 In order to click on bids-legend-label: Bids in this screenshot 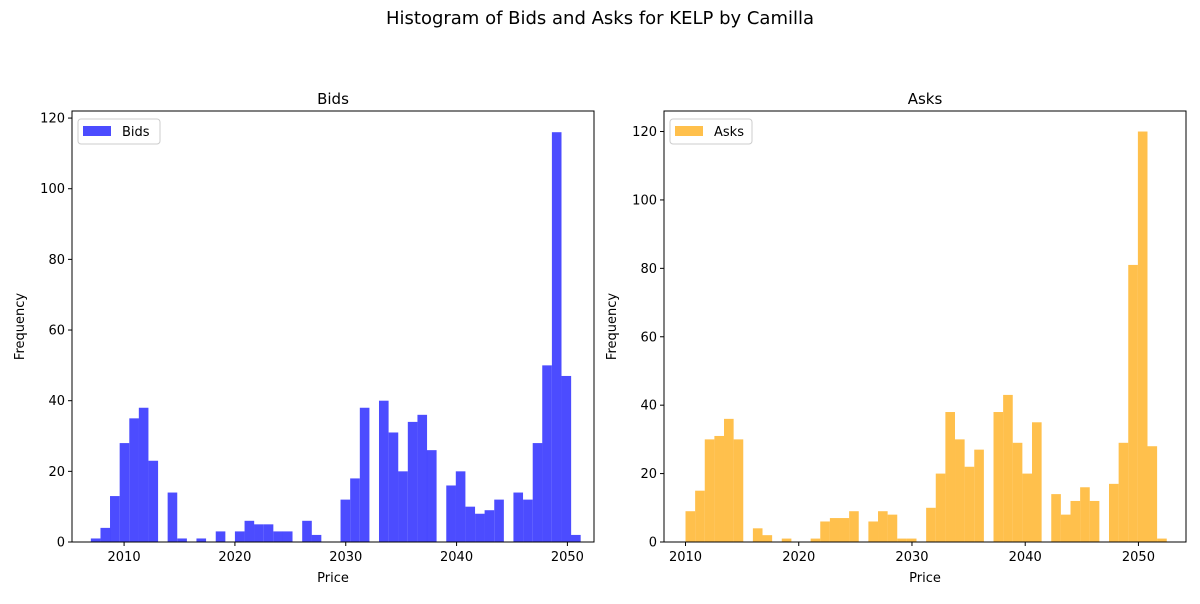, I will do `click(136, 132)`.